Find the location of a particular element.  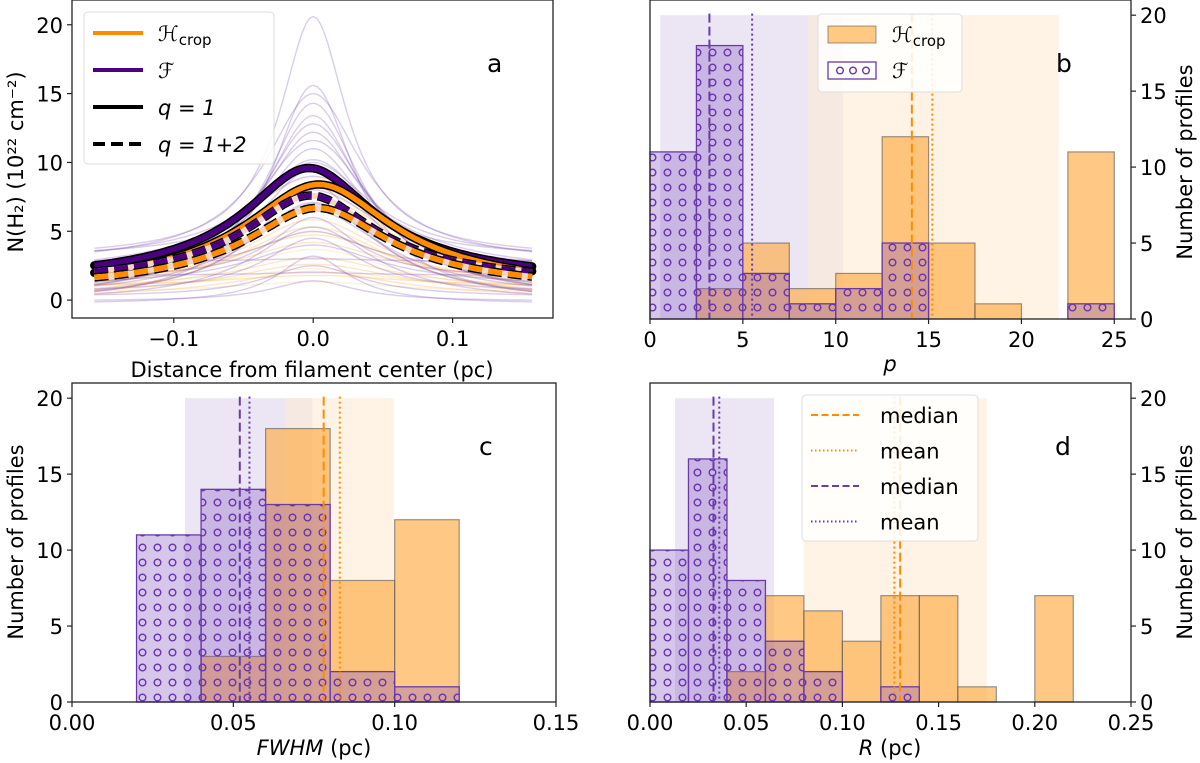

panel-c-y-axis-label: Number of profiles is located at coordinates (16, 541).